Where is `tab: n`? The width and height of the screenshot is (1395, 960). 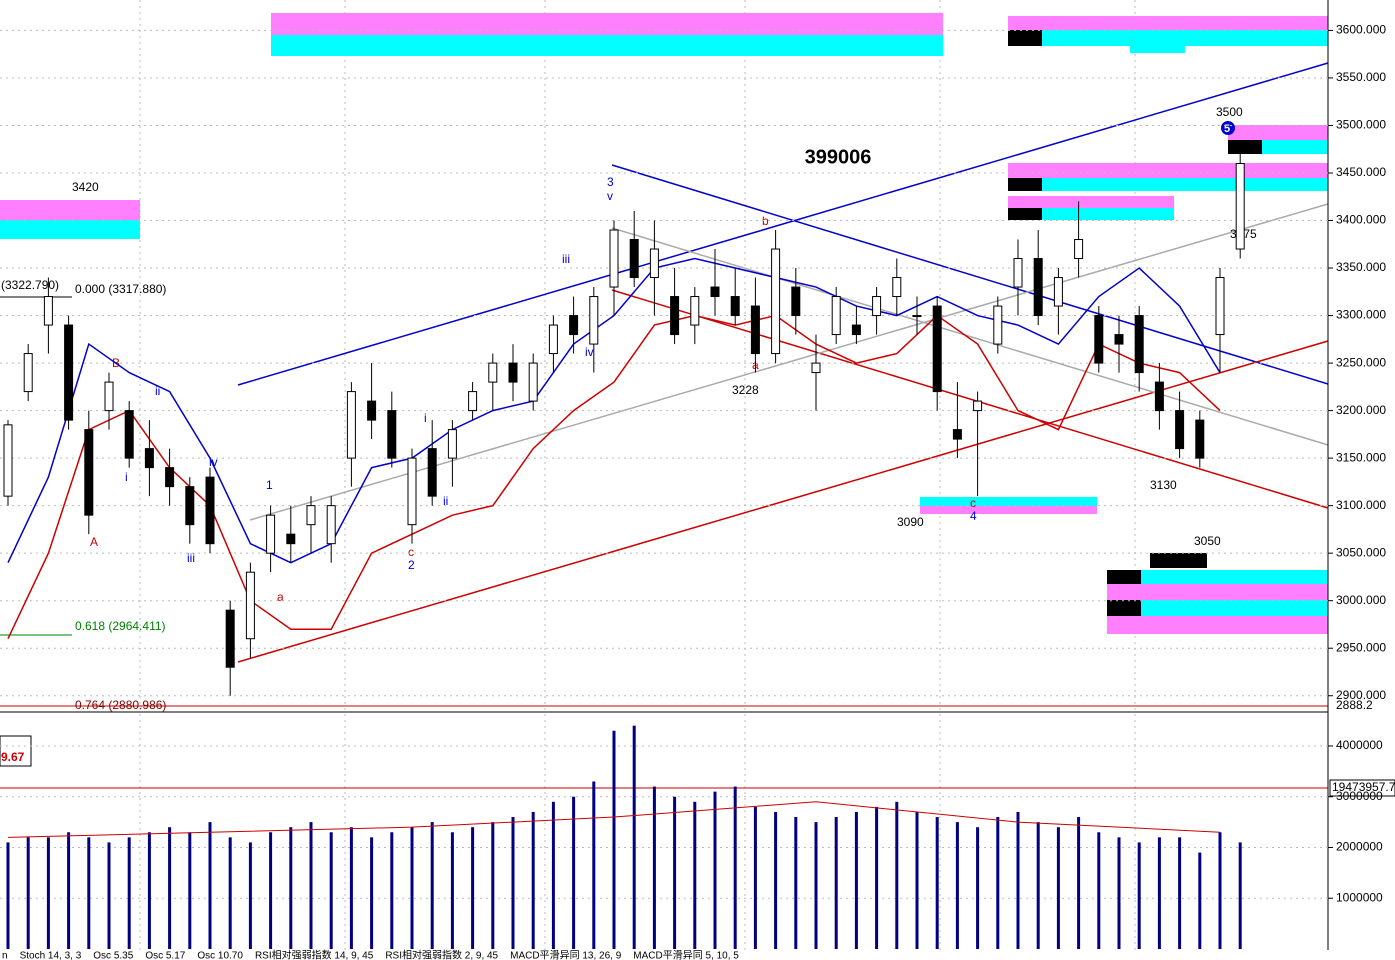
tab: n is located at coordinates (5, 955).